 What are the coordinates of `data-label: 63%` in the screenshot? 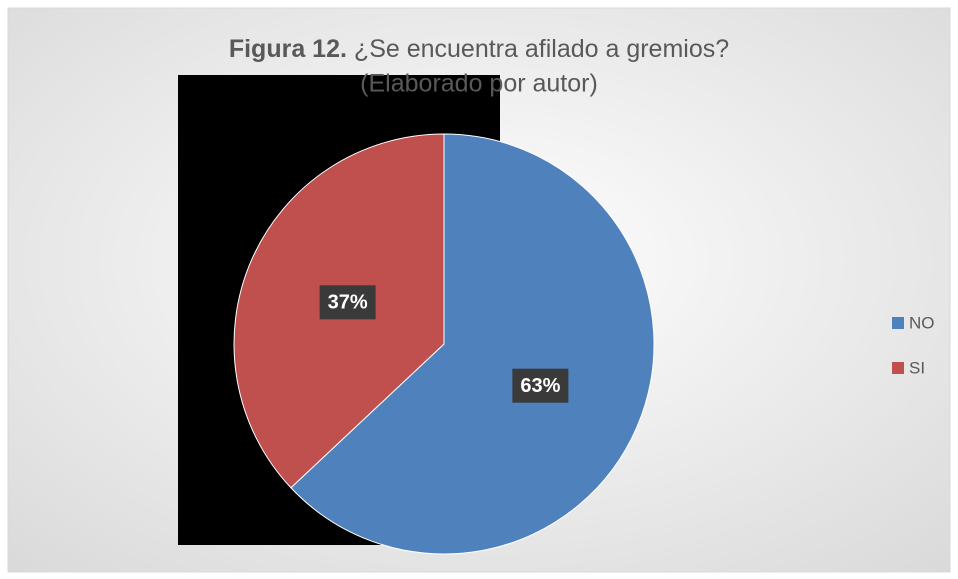 It's located at (540, 386).